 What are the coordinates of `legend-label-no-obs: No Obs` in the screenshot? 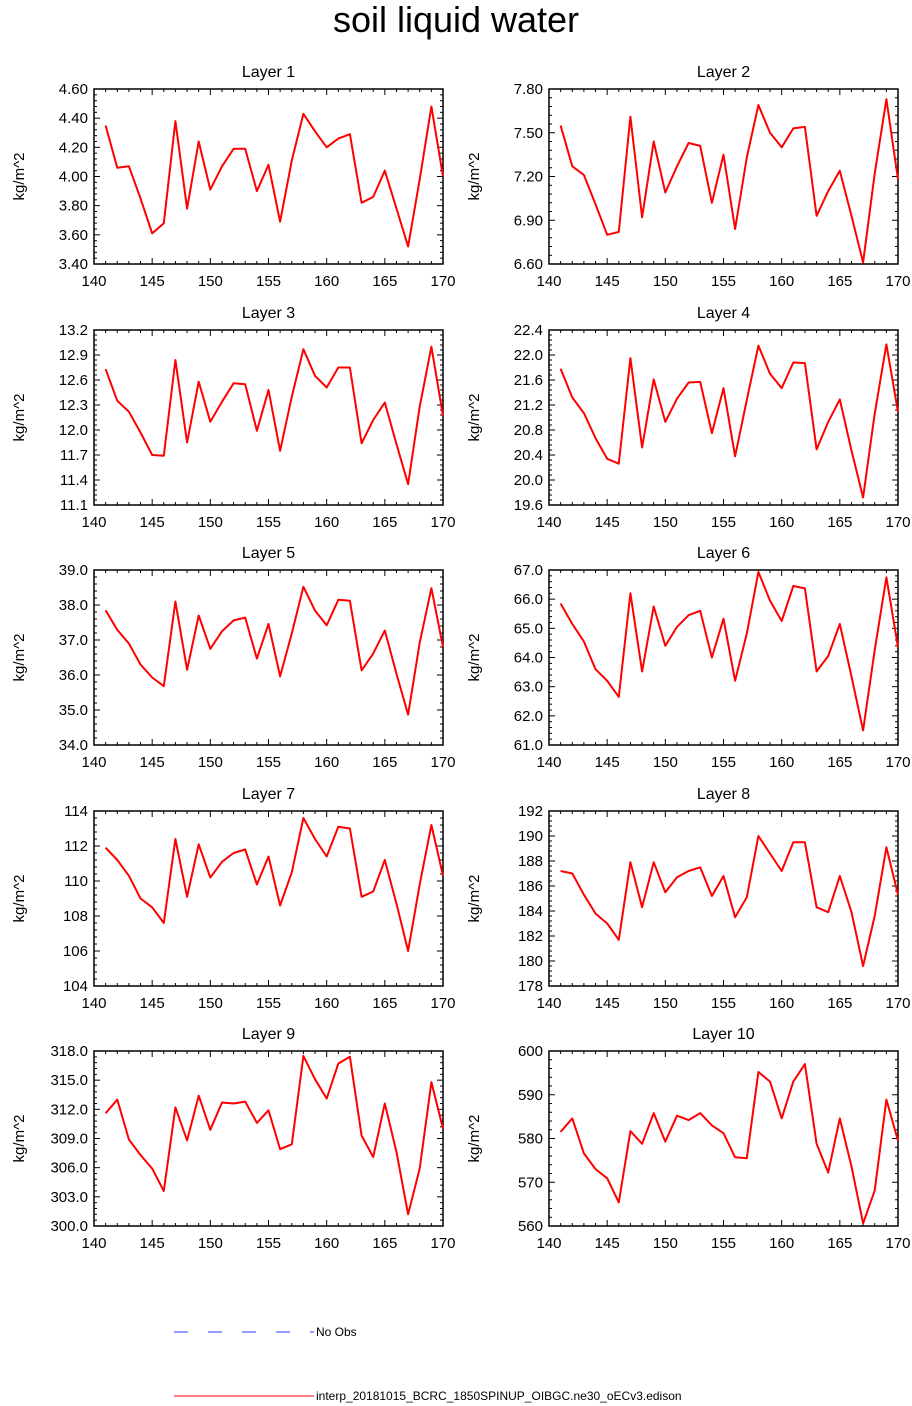 It's located at (336, 1332).